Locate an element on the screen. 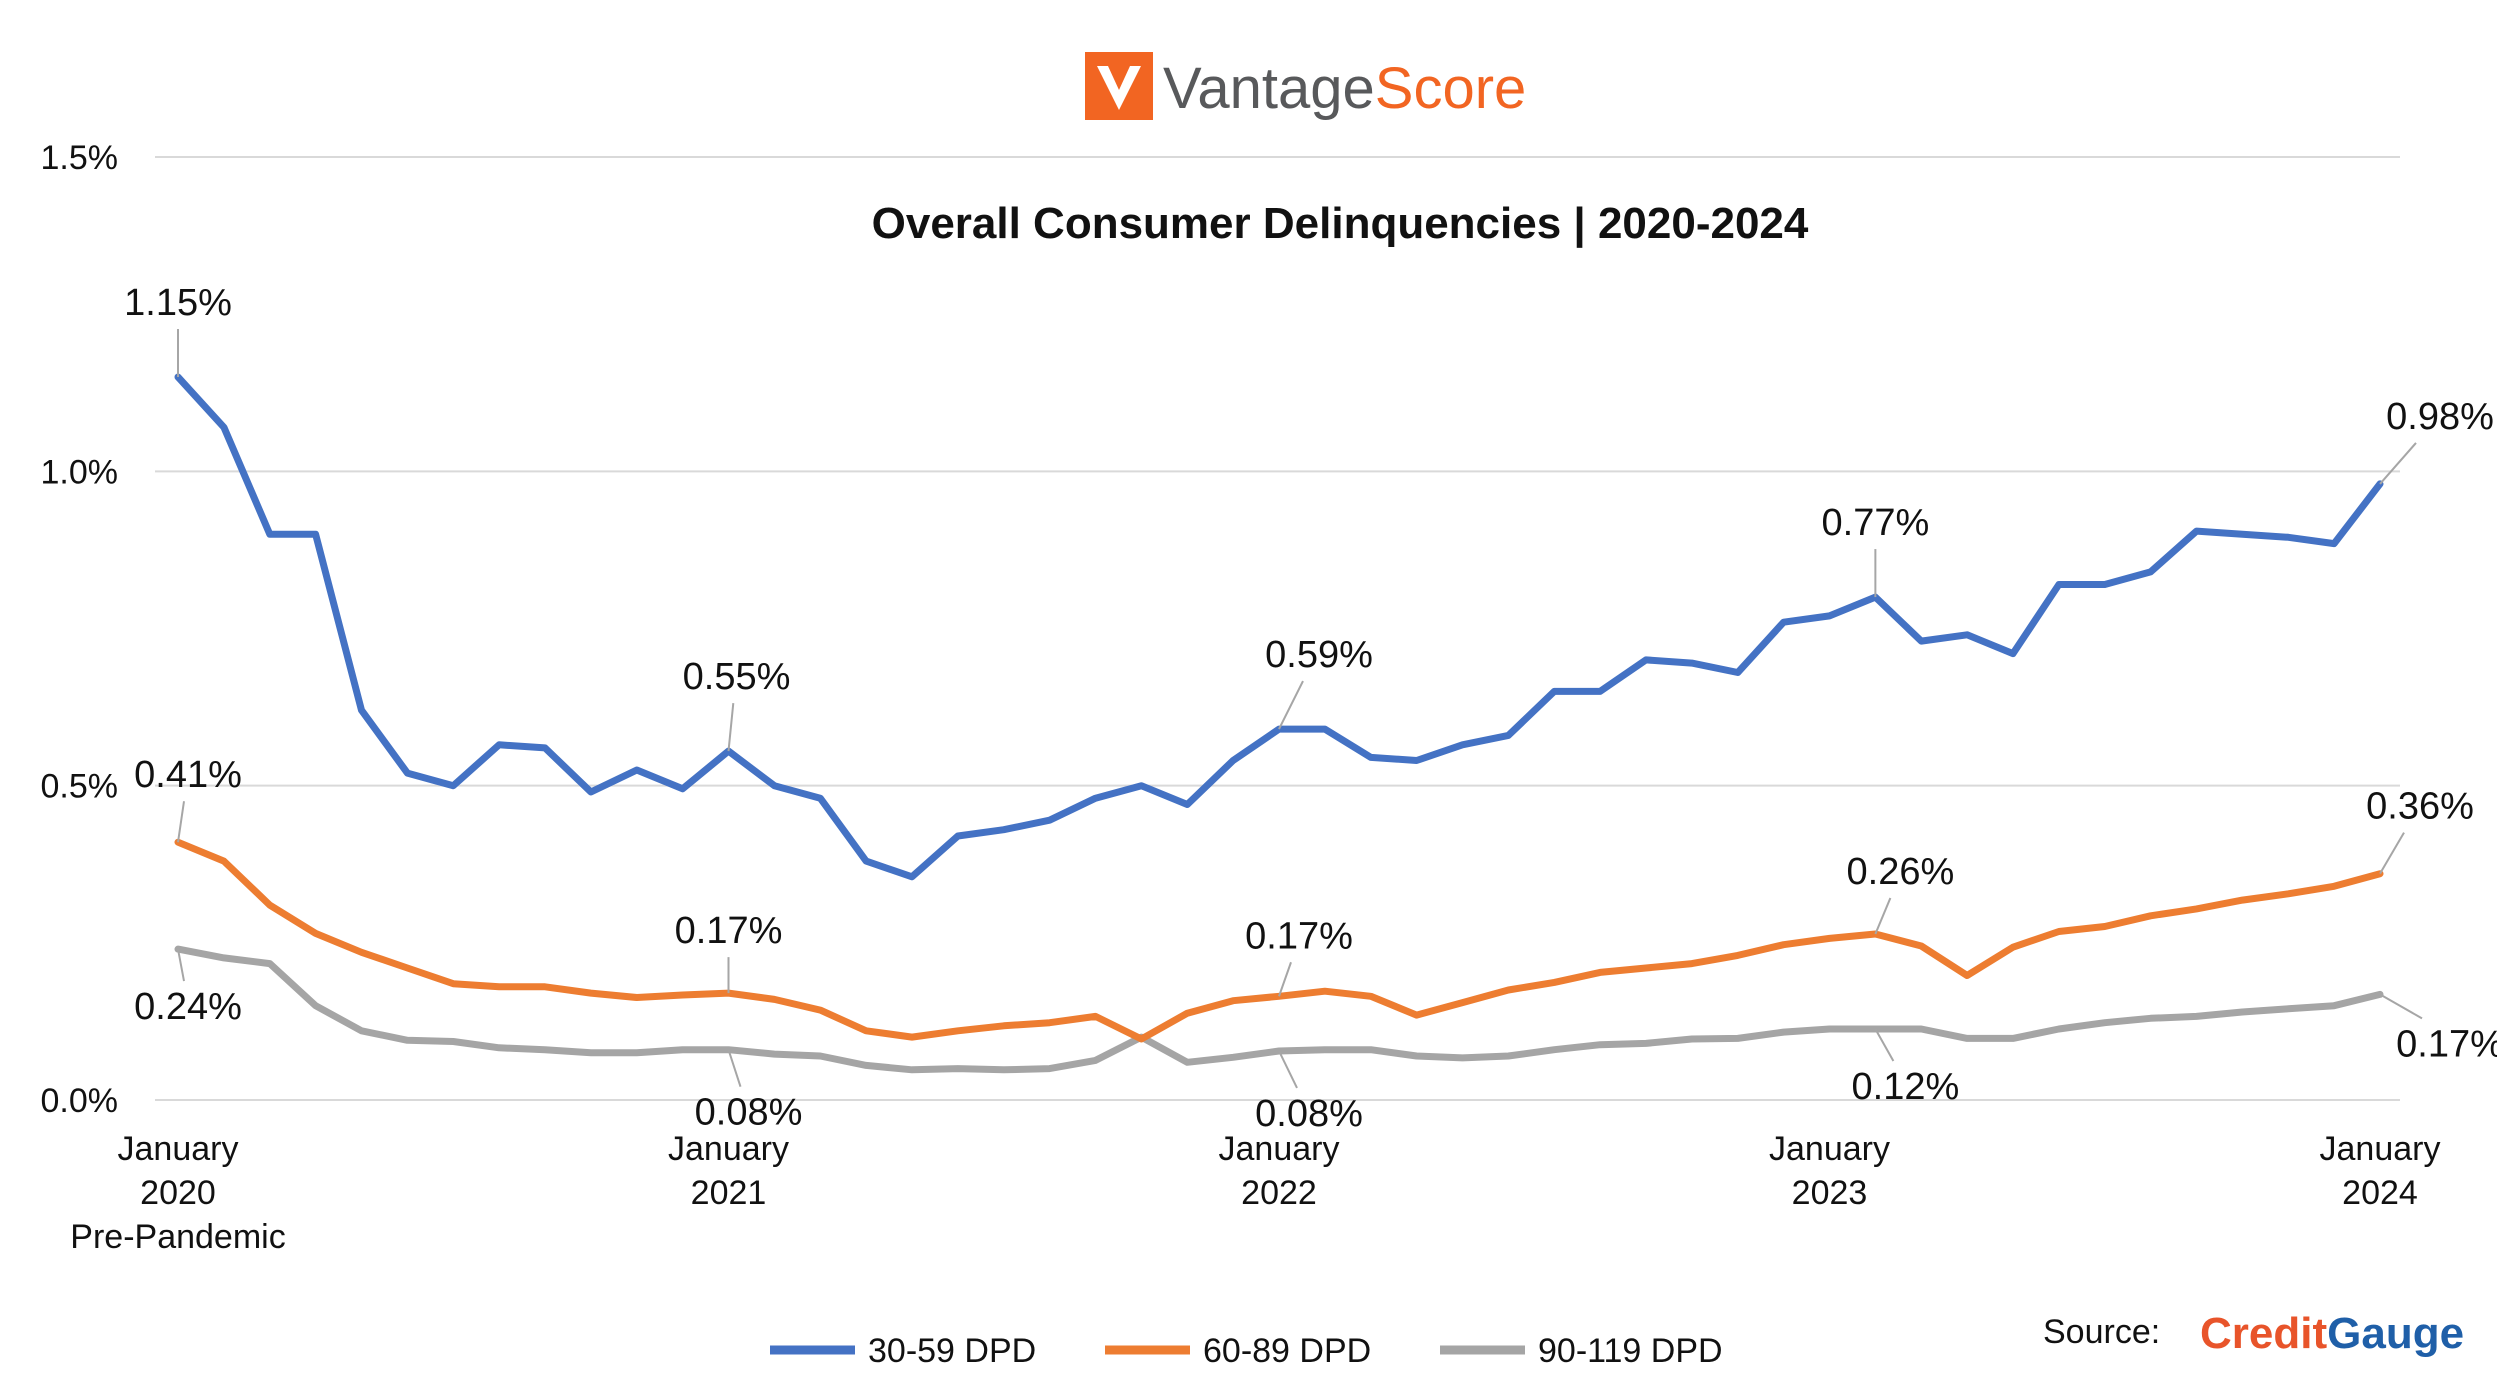 The image size is (2497, 1397). data-label: 0.55% is located at coordinates (737, 677).